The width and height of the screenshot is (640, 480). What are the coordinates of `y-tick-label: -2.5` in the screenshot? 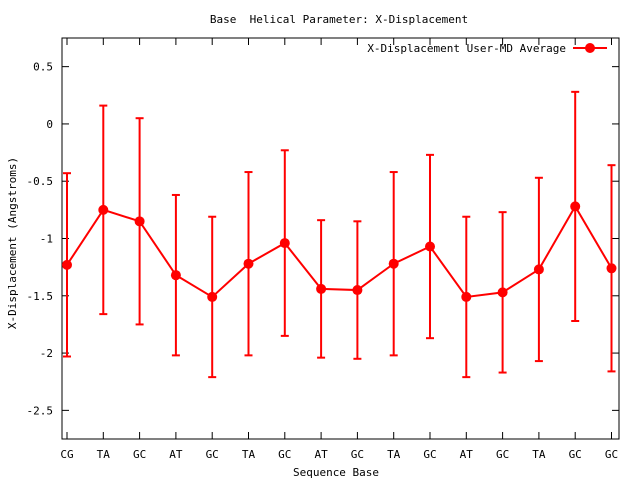 It's located at (40, 410).